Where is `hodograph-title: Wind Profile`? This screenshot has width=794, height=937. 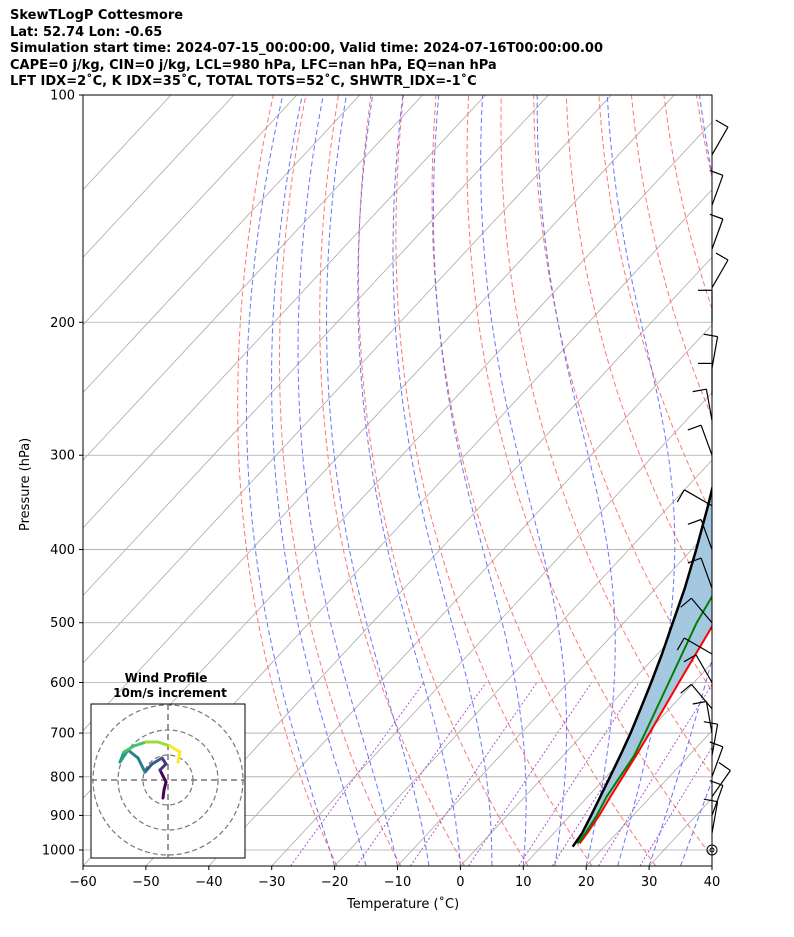 hodograph-title: Wind Profile is located at coordinates (166, 678).